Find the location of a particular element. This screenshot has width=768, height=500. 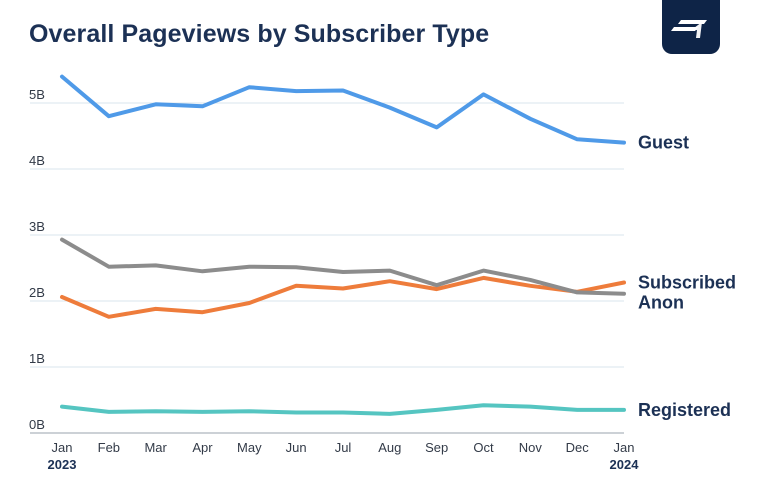

y-tick-label: 0B is located at coordinates (37, 424).